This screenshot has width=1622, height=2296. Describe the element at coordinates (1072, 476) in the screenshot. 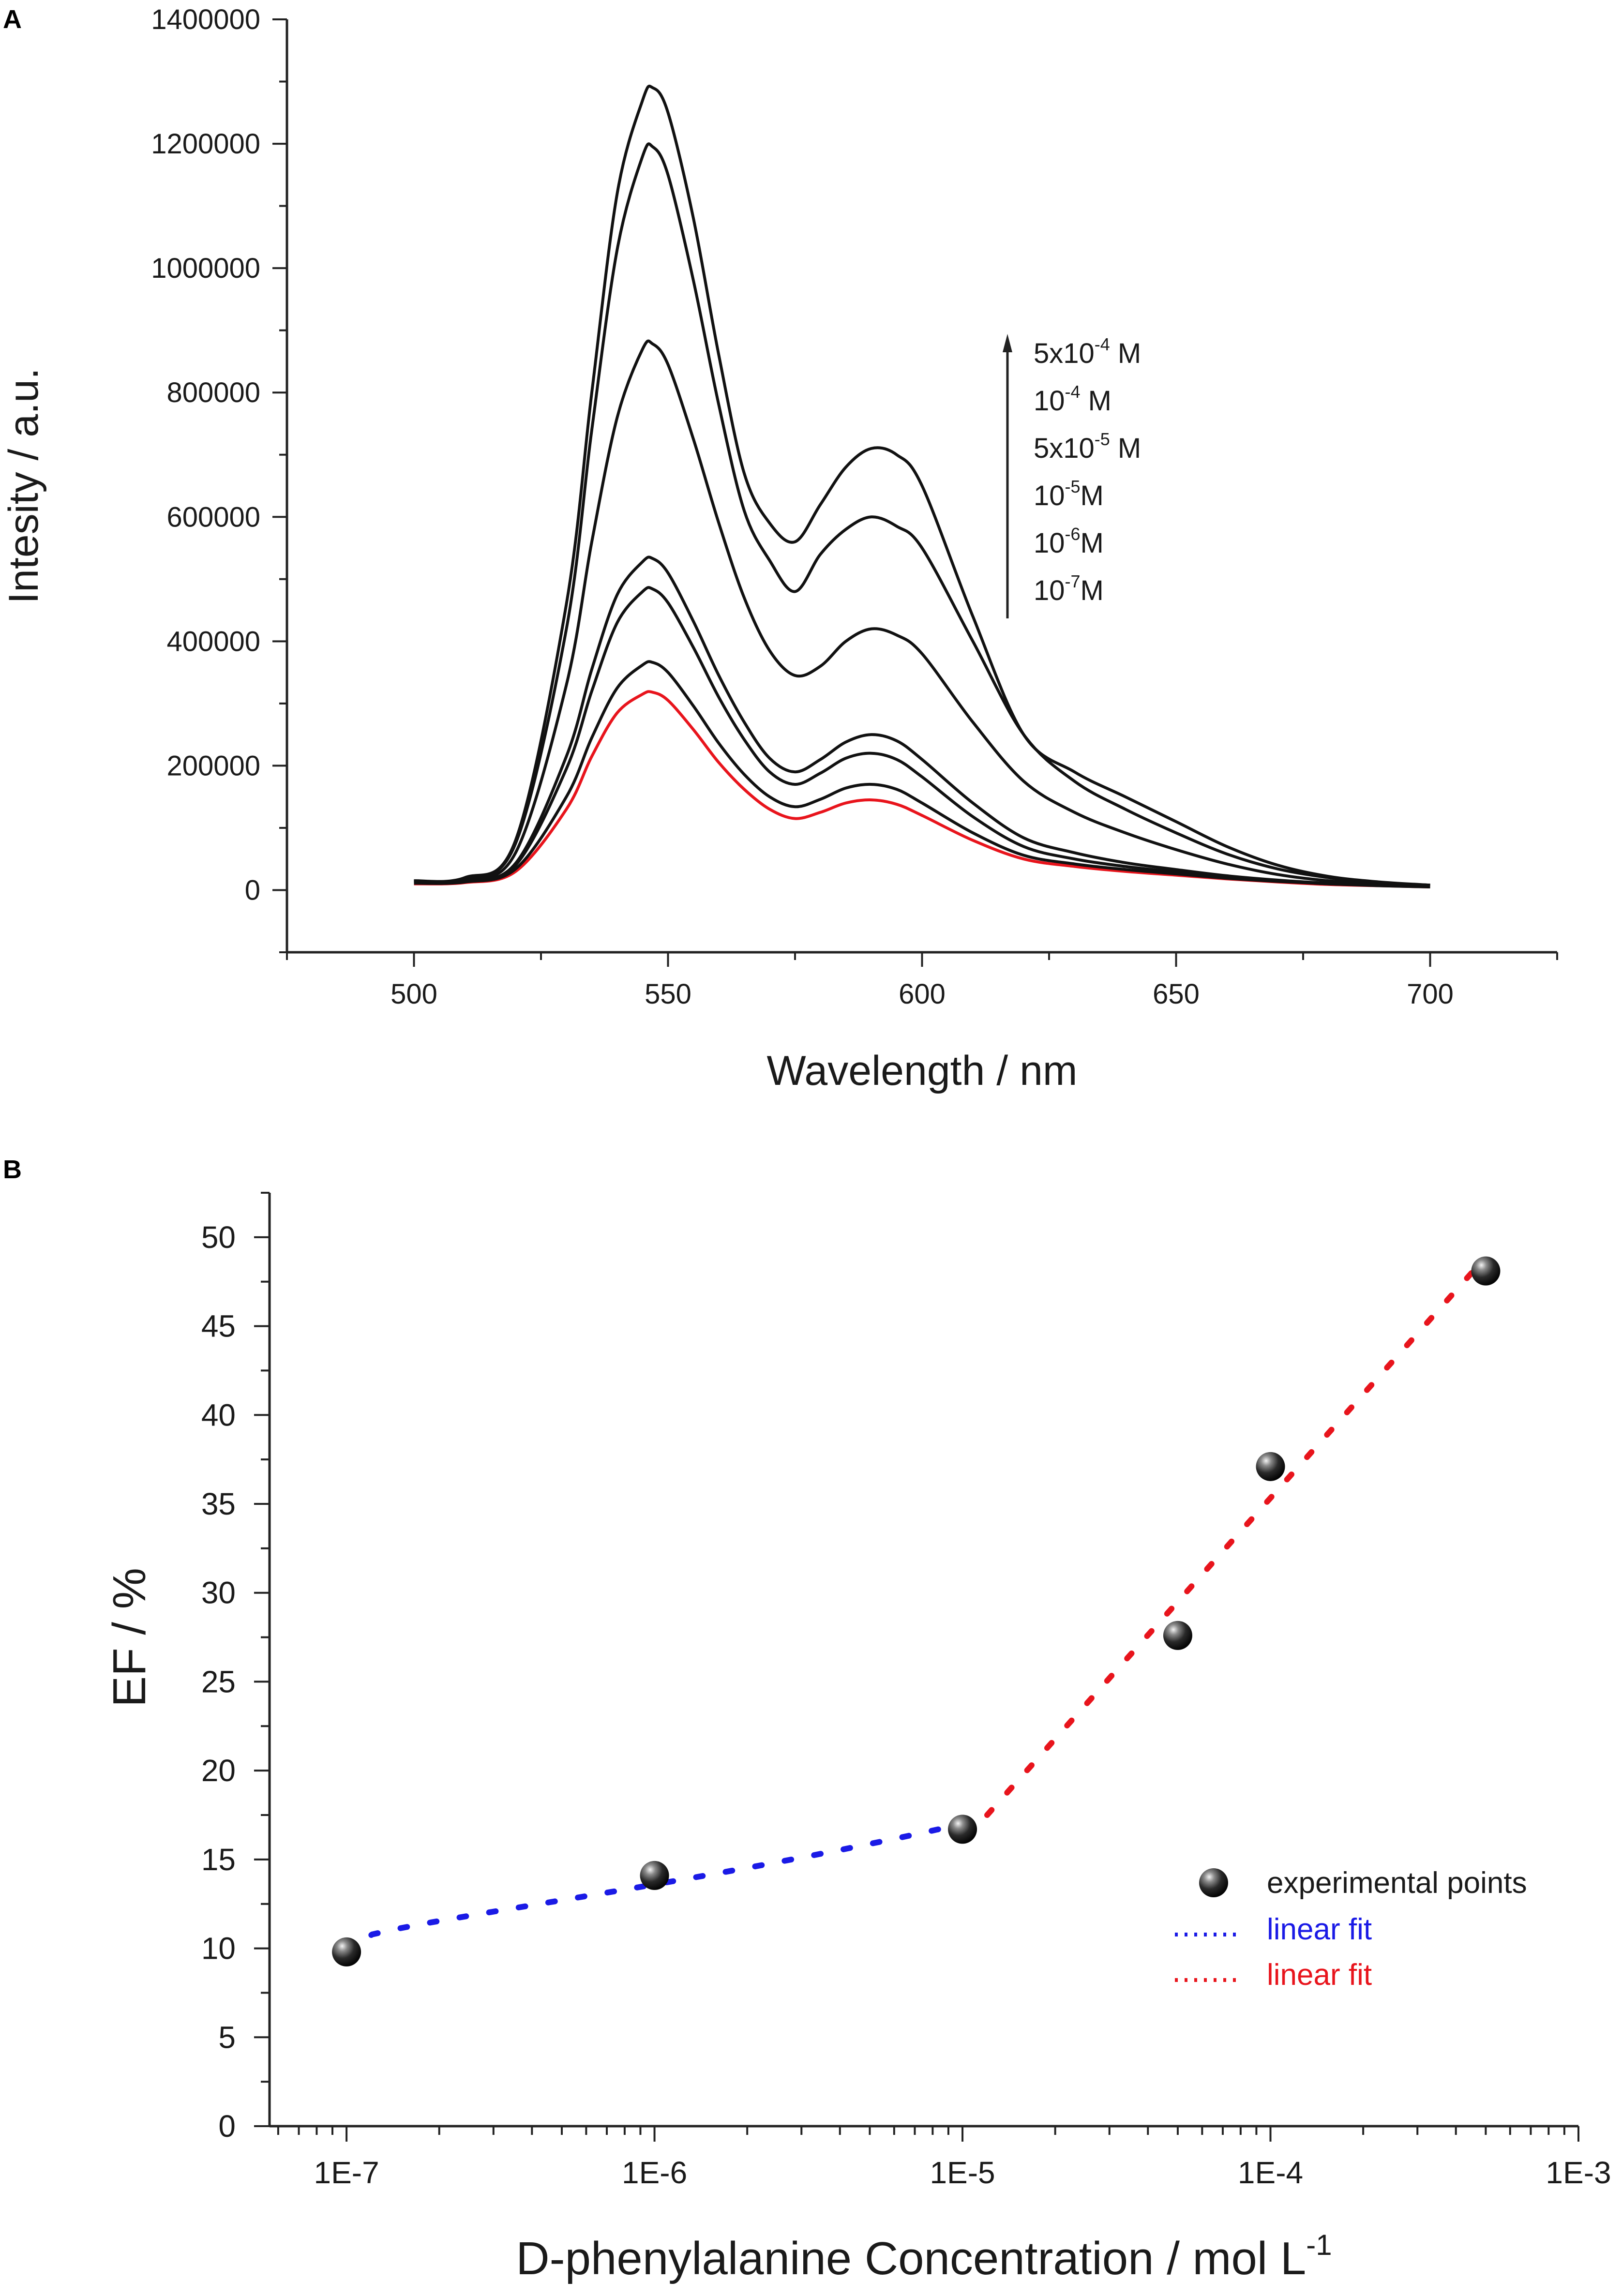

I see `panel-a-concentration-annotation: 5x10-4 M 10-4 M 5x10-5 M 10-5M 10-6M 10-7M` at that location.